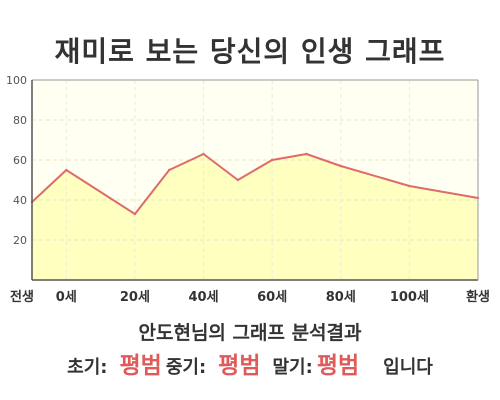 The height and width of the screenshot is (400, 500). I want to click on x-tick-label: 40세, so click(204, 297).